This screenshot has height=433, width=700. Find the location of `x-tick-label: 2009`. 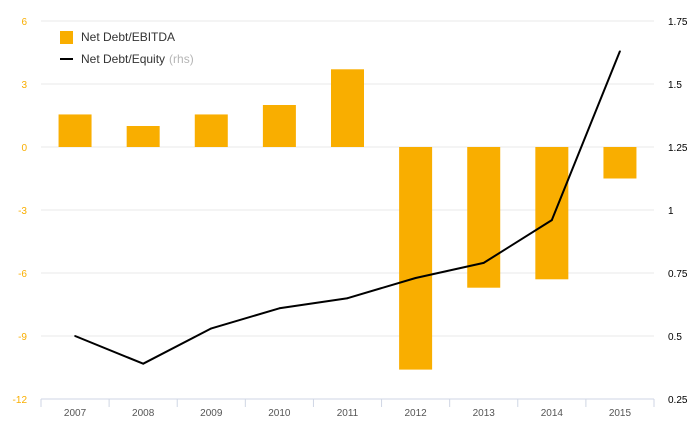

x-tick-label: 2009 is located at coordinates (211, 413).